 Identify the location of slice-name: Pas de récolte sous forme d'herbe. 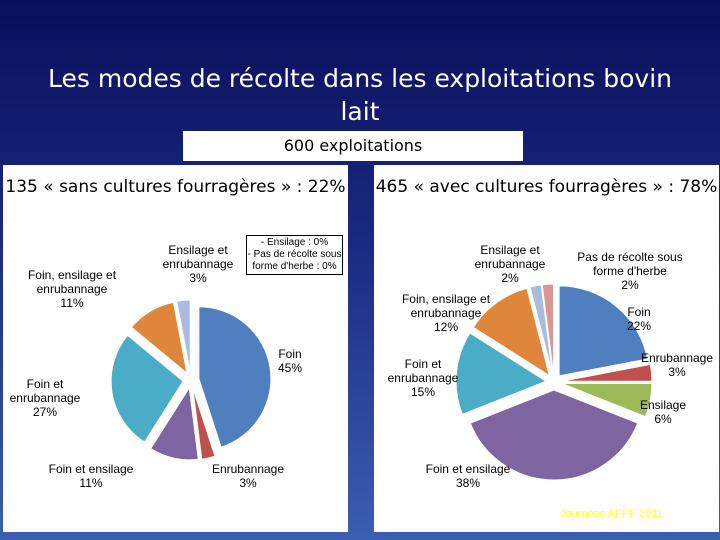
(630, 264).